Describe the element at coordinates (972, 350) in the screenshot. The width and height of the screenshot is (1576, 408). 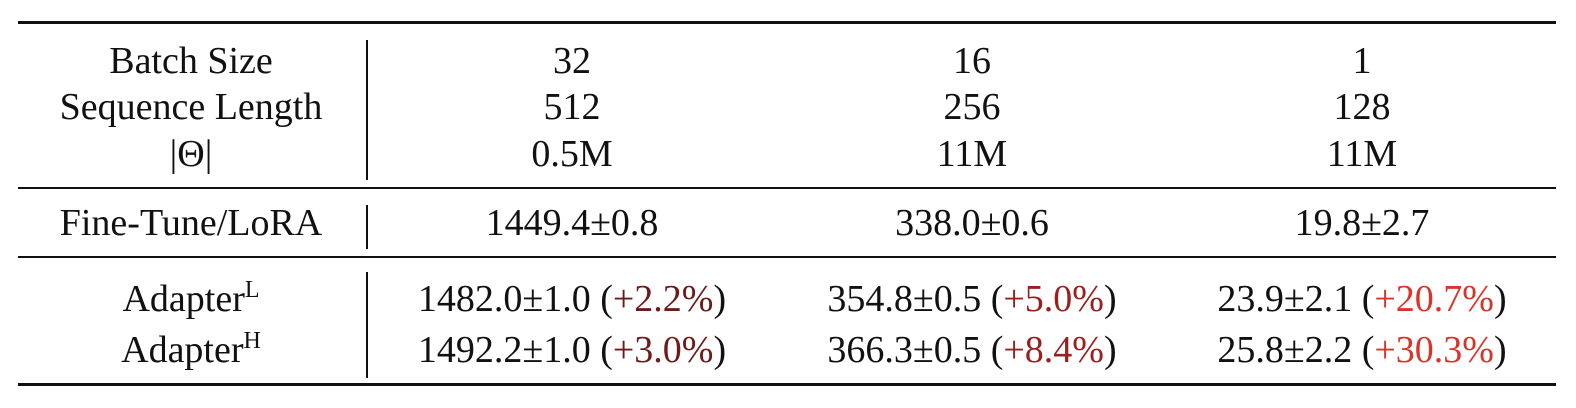
I see `adapter-value-cell: 366.3±0.5 (+8.4%)` at that location.